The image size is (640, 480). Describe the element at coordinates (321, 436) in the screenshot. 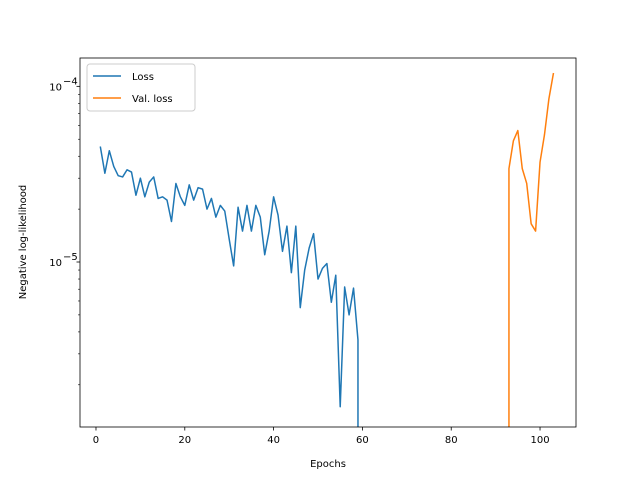

I see `x-axis: 0 20 40 60 80 100` at that location.